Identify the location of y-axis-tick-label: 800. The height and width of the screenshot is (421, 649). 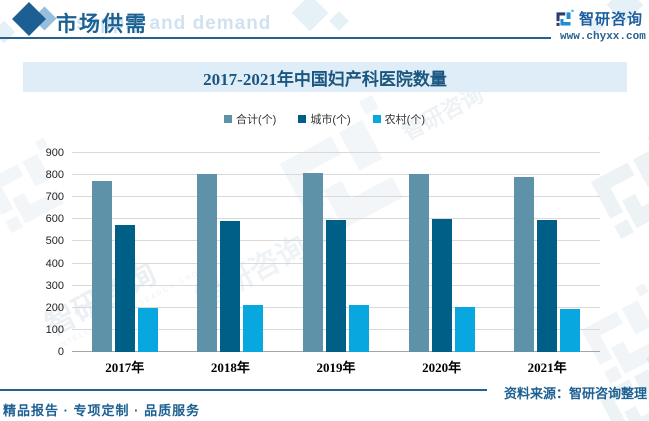
(54, 175).